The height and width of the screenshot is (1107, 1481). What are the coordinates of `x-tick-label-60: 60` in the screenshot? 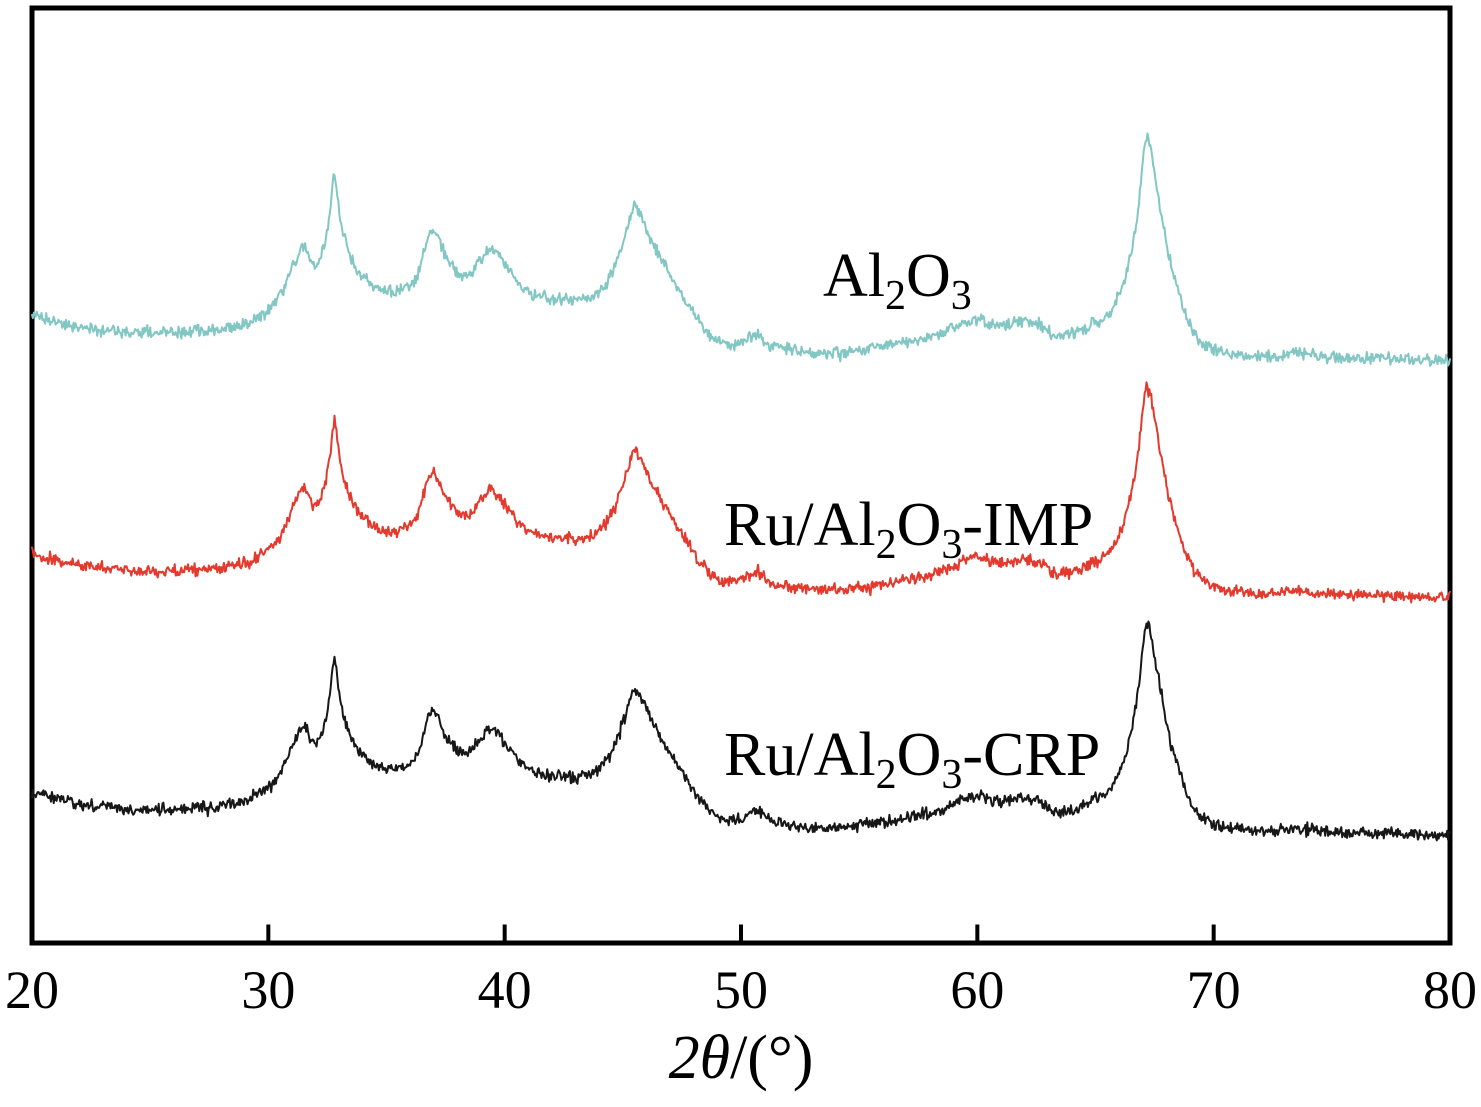 It's located at (977, 990).